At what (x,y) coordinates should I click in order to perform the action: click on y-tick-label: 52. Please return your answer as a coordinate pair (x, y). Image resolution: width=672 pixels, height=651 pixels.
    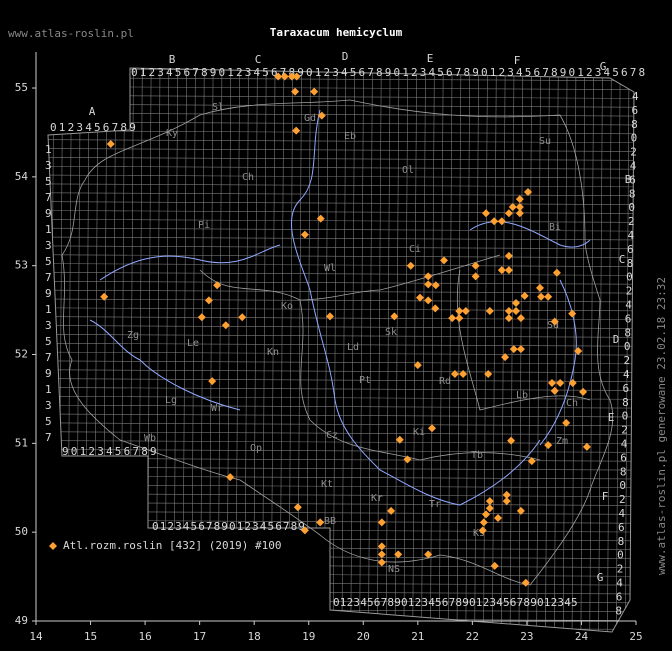
    Looking at the image, I should click on (21, 354).